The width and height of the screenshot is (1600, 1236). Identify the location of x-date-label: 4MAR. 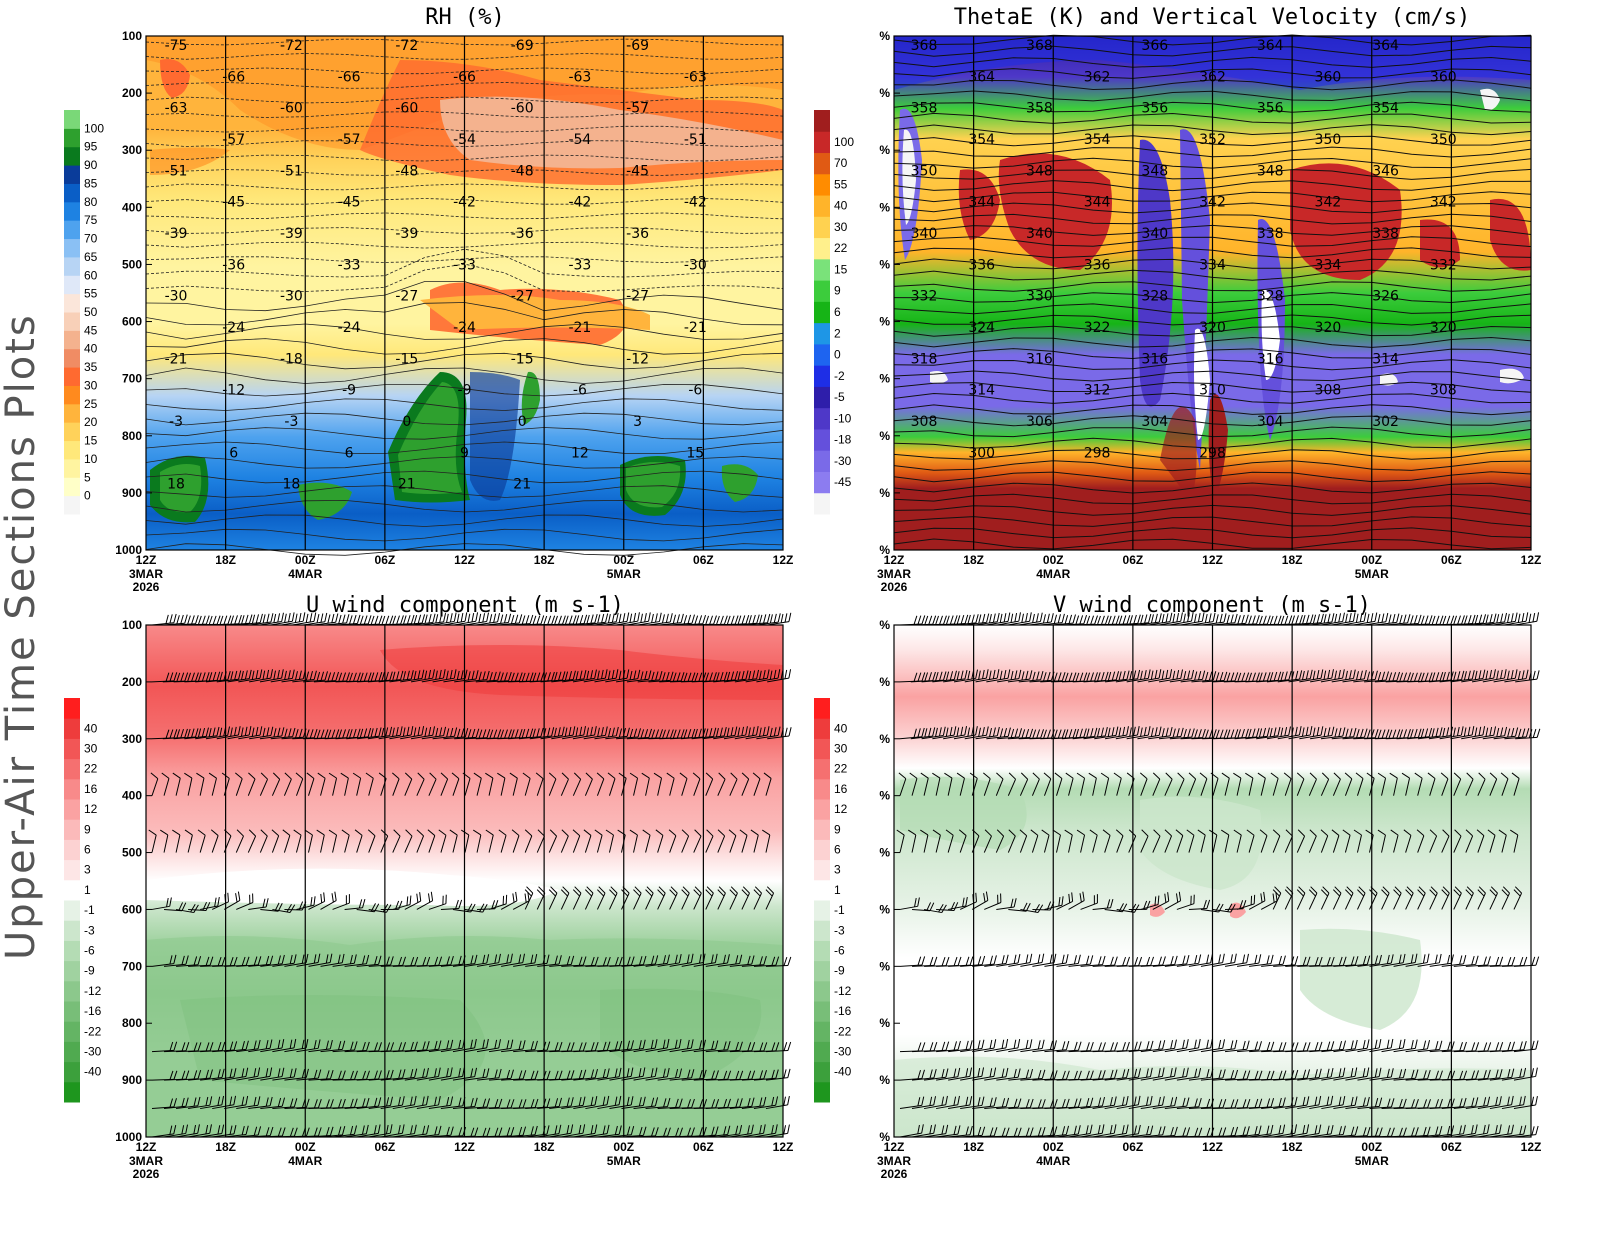
(305, 574).